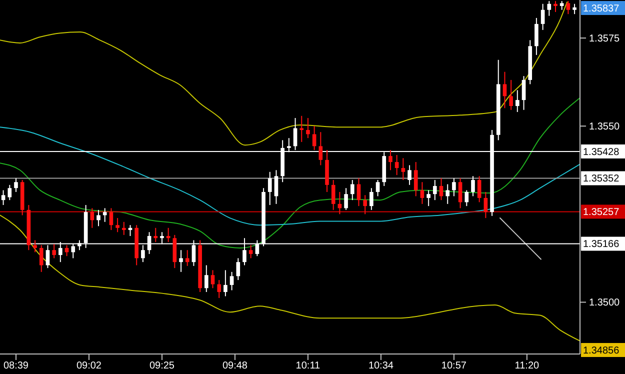 Image resolution: width=625 pixels, height=374 pixels. Describe the element at coordinates (601, 351) in the screenshot. I see `text: 1.34856` at that location.